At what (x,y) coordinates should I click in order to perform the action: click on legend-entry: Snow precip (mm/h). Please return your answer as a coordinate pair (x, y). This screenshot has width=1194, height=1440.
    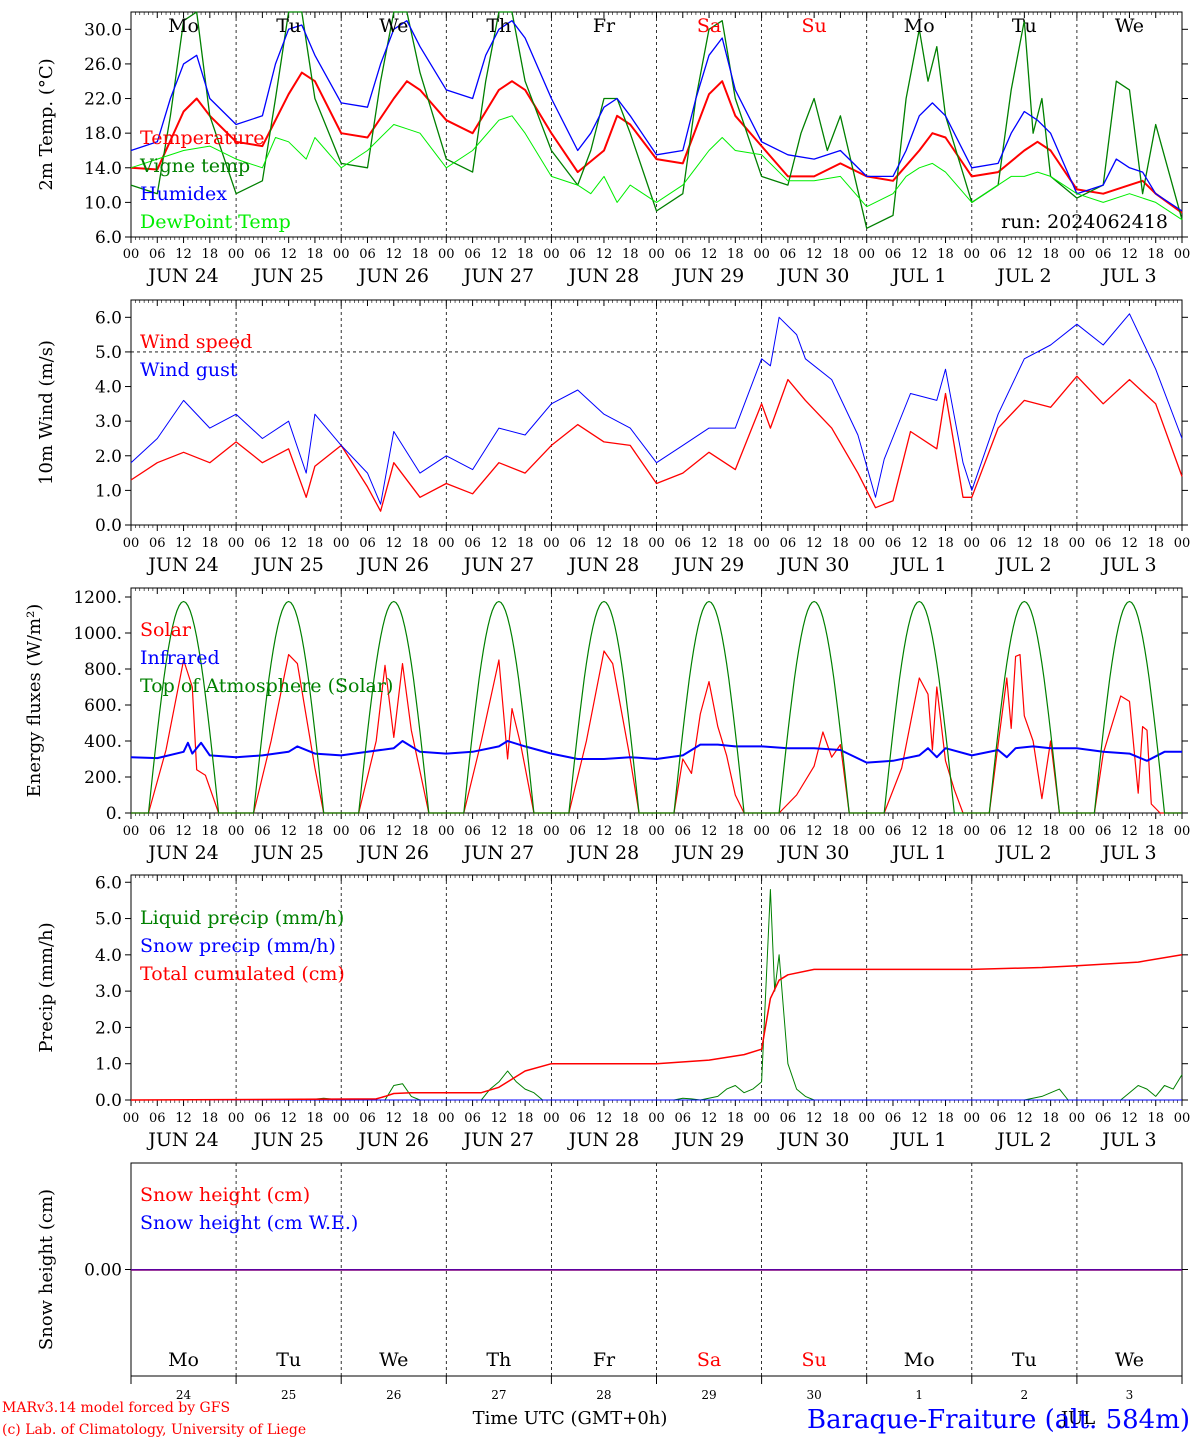
    Looking at the image, I should click on (238, 946).